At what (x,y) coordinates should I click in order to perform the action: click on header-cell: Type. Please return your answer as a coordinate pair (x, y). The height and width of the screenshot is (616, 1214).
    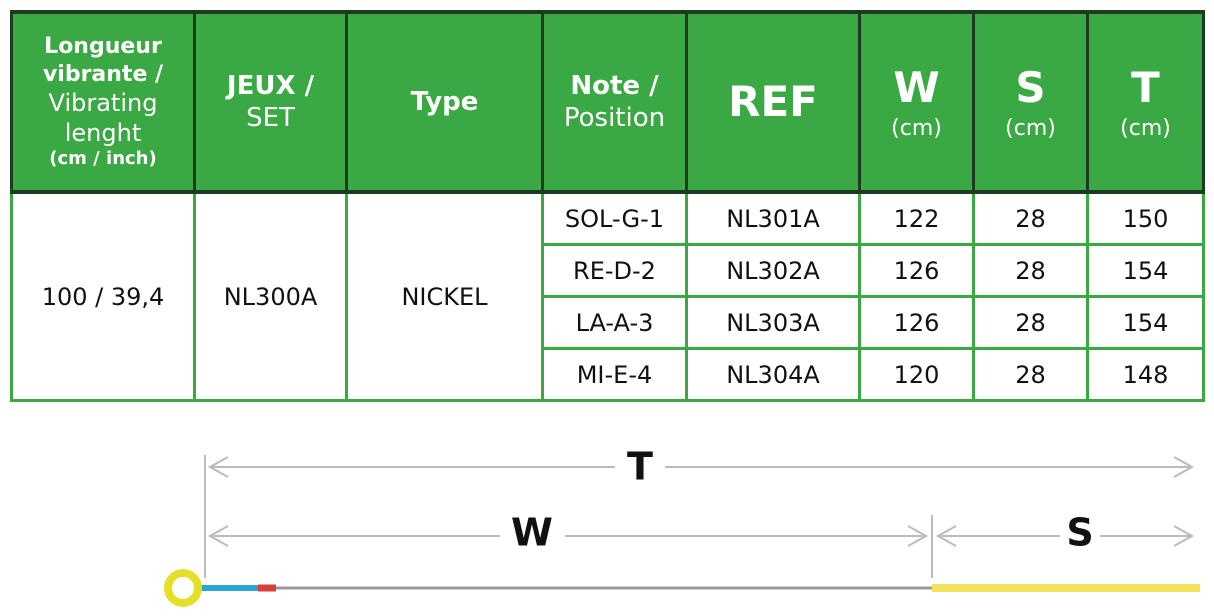
    Looking at the image, I should click on (444, 102).